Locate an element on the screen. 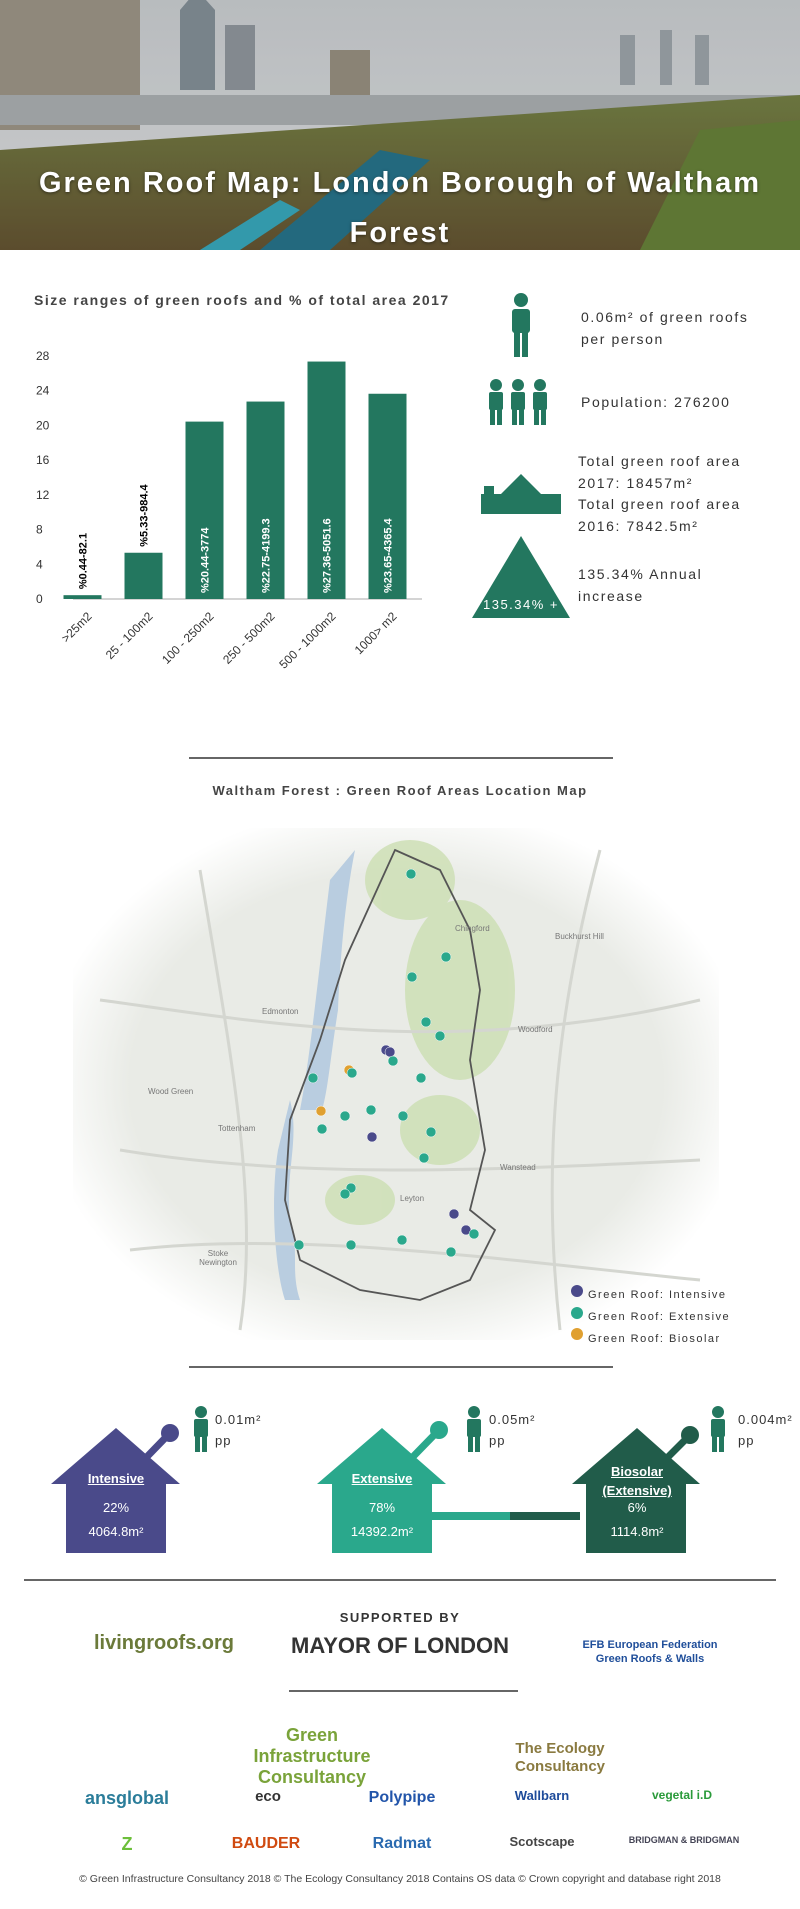 Image resolution: width=800 pixels, height=1909 pixels. stat-line: 0.06m² of green roofs is located at coordinates (665, 317).